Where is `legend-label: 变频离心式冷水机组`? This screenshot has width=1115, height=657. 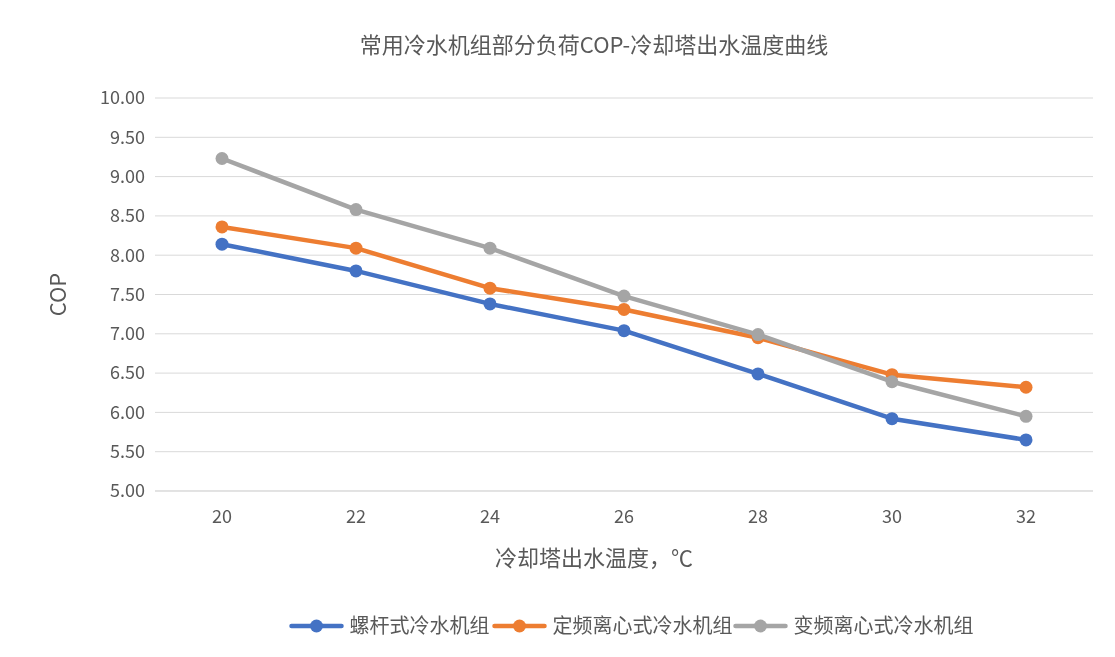 legend-label: 变频离心式冷水机组 is located at coordinates (883, 624).